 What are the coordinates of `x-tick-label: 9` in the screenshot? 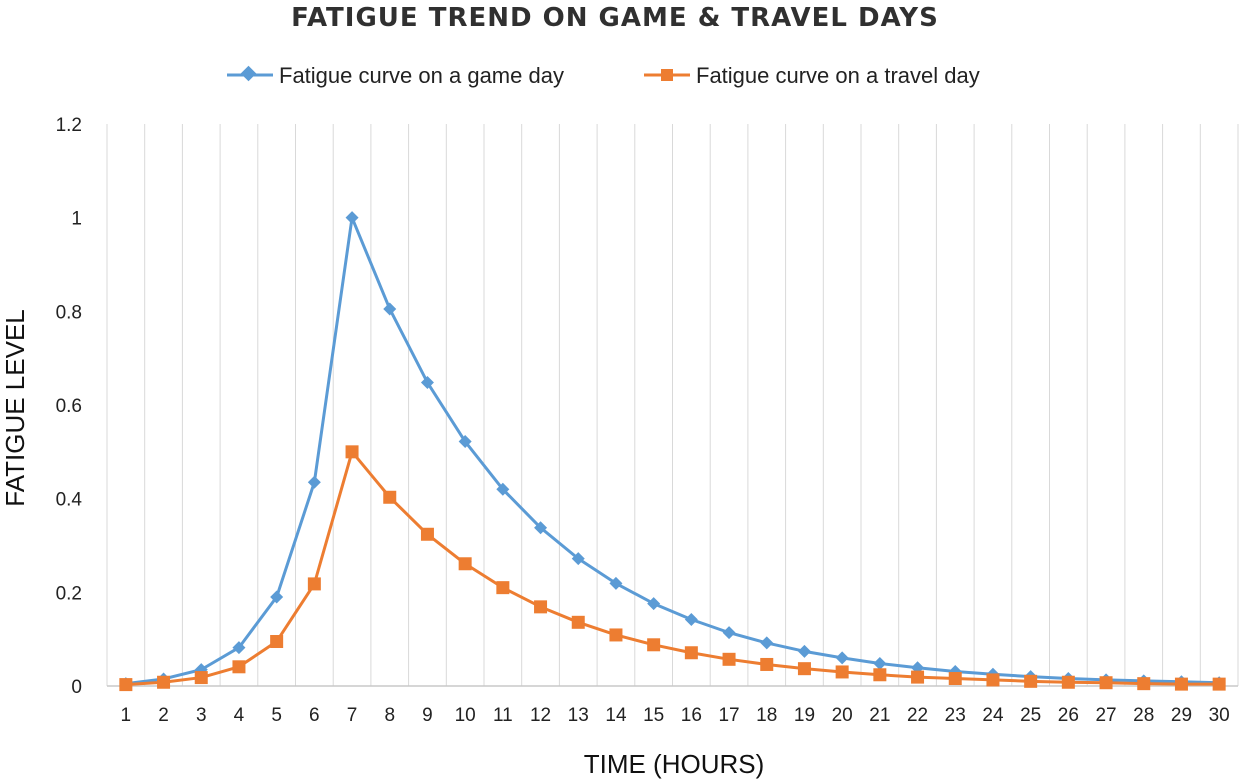 It's located at (427, 715).